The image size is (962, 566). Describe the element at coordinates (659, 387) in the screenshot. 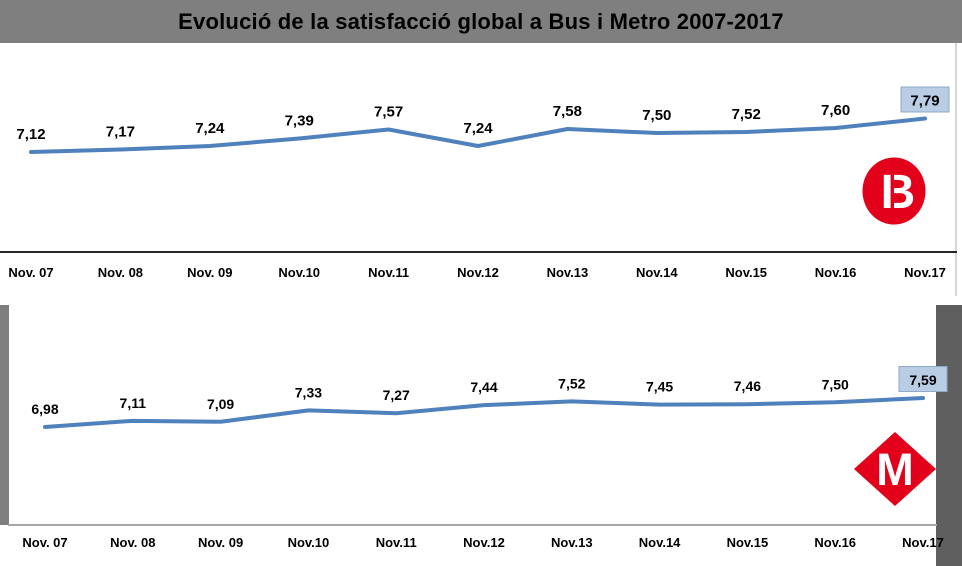

I see `data-point-label: 7,45` at that location.